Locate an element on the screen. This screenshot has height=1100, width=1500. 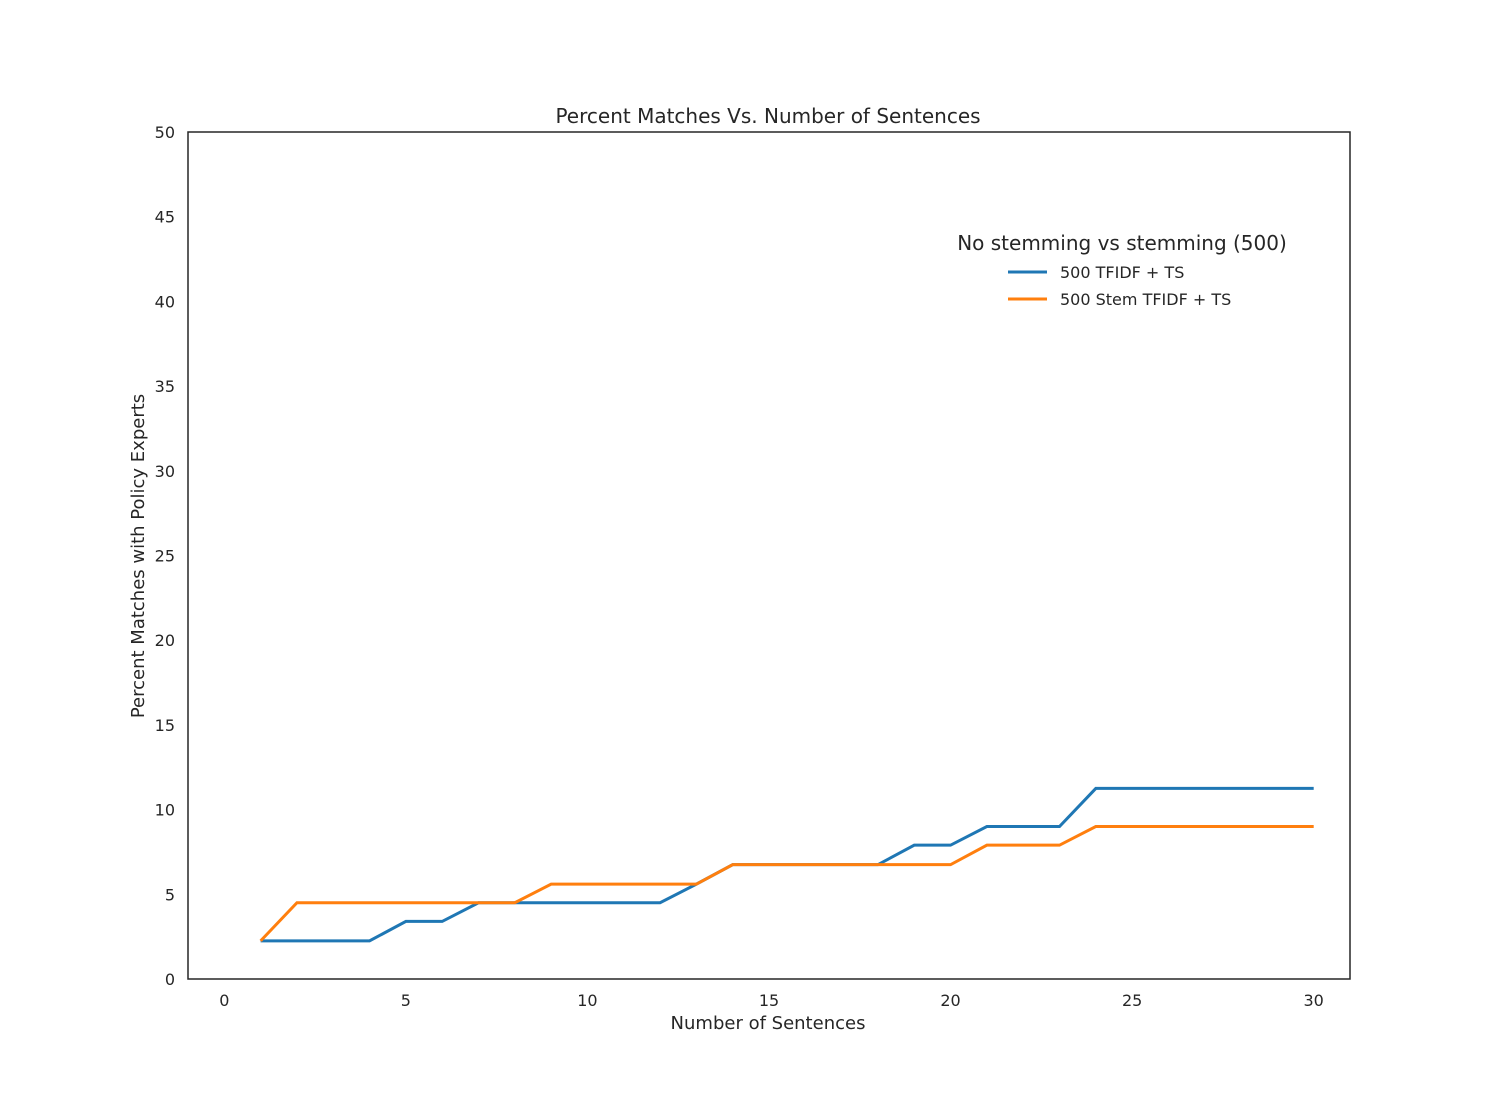
legend-label: 500 TFIDF + TS is located at coordinates (1122, 272).